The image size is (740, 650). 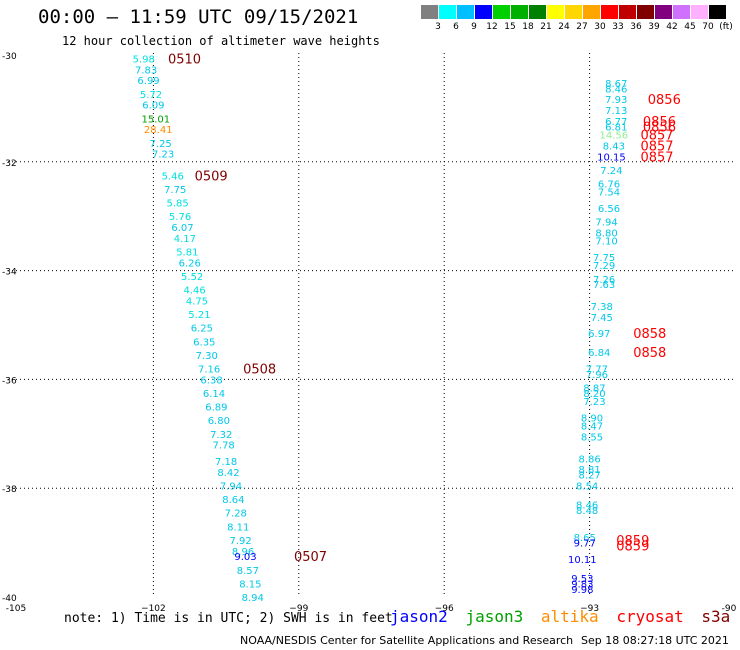 What do you see at coordinates (494, 616) in the screenshot?
I see `legend-jason3: jason3` at bounding box center [494, 616].